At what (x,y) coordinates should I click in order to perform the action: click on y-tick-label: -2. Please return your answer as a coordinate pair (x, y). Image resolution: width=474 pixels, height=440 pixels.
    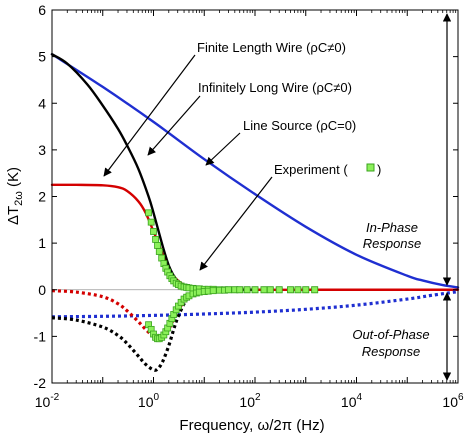
    Looking at the image, I should click on (40, 383).